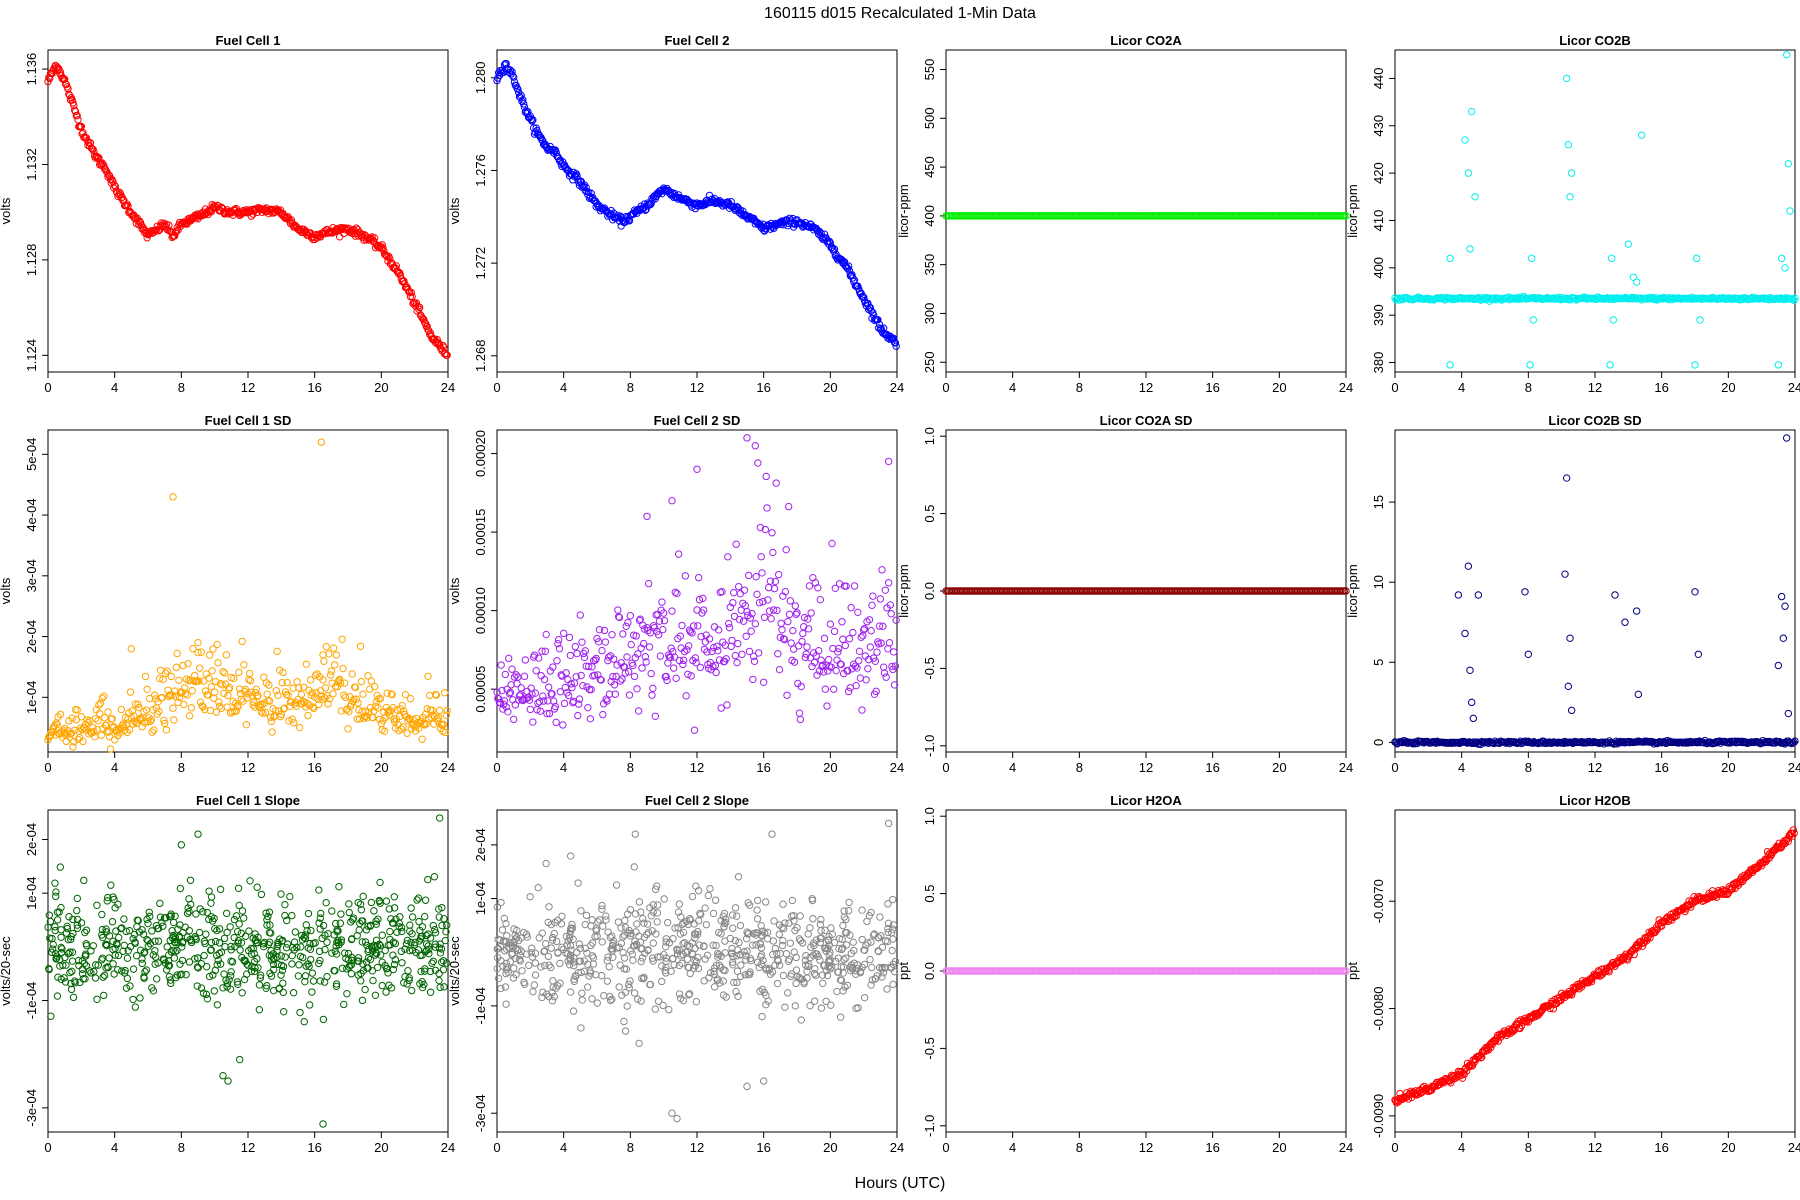  What do you see at coordinates (31, 69) in the screenshot?
I see `y-tick-label: 1.136` at bounding box center [31, 69].